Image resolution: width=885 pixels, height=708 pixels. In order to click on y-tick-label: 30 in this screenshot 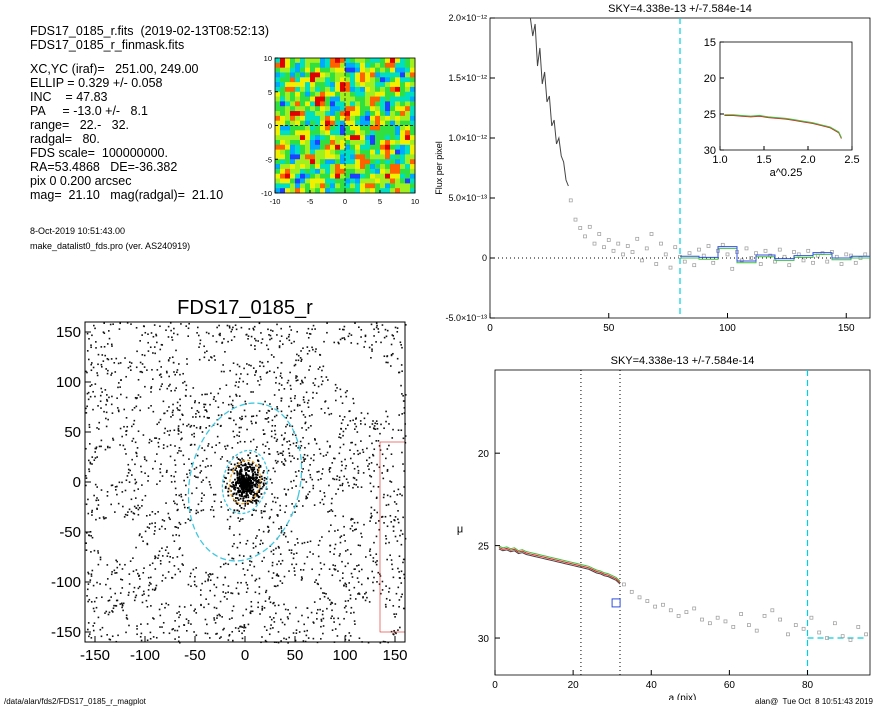, I will do `click(484, 639)`.